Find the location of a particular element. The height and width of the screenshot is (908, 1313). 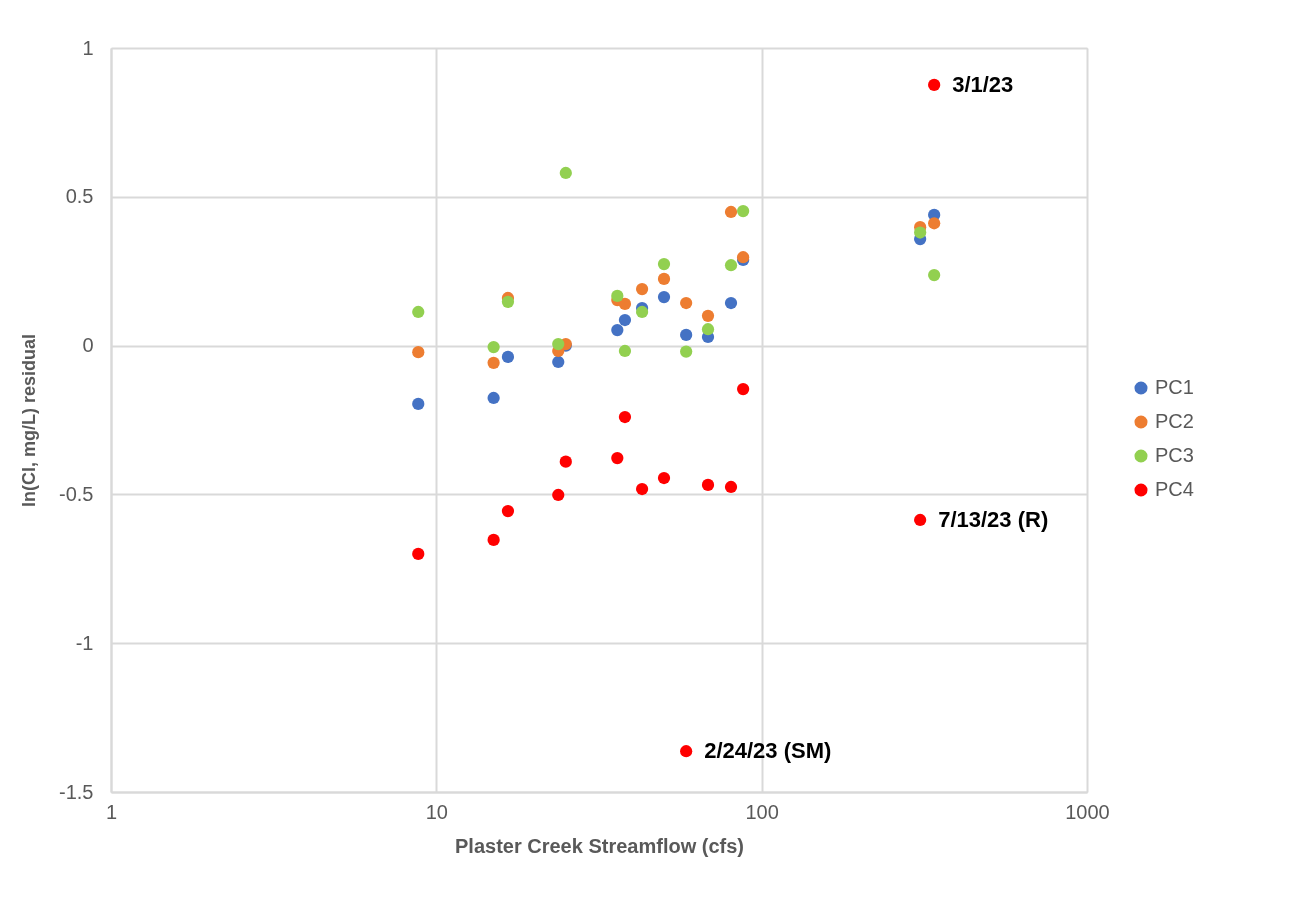

x-tick-label: 100 is located at coordinates (762, 811).